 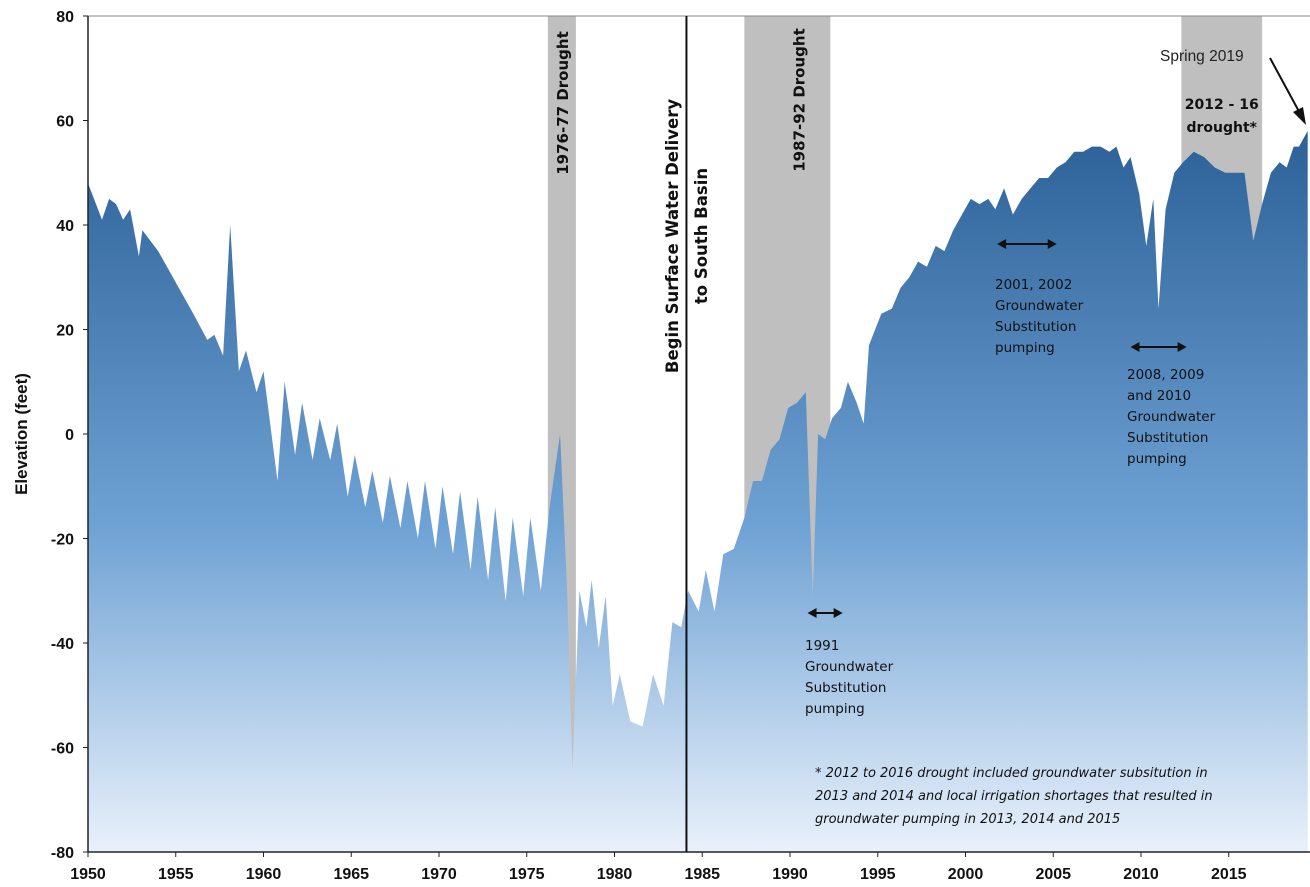 I want to click on band-label-1976: 1976-77 Drought, so click(x=563, y=103).